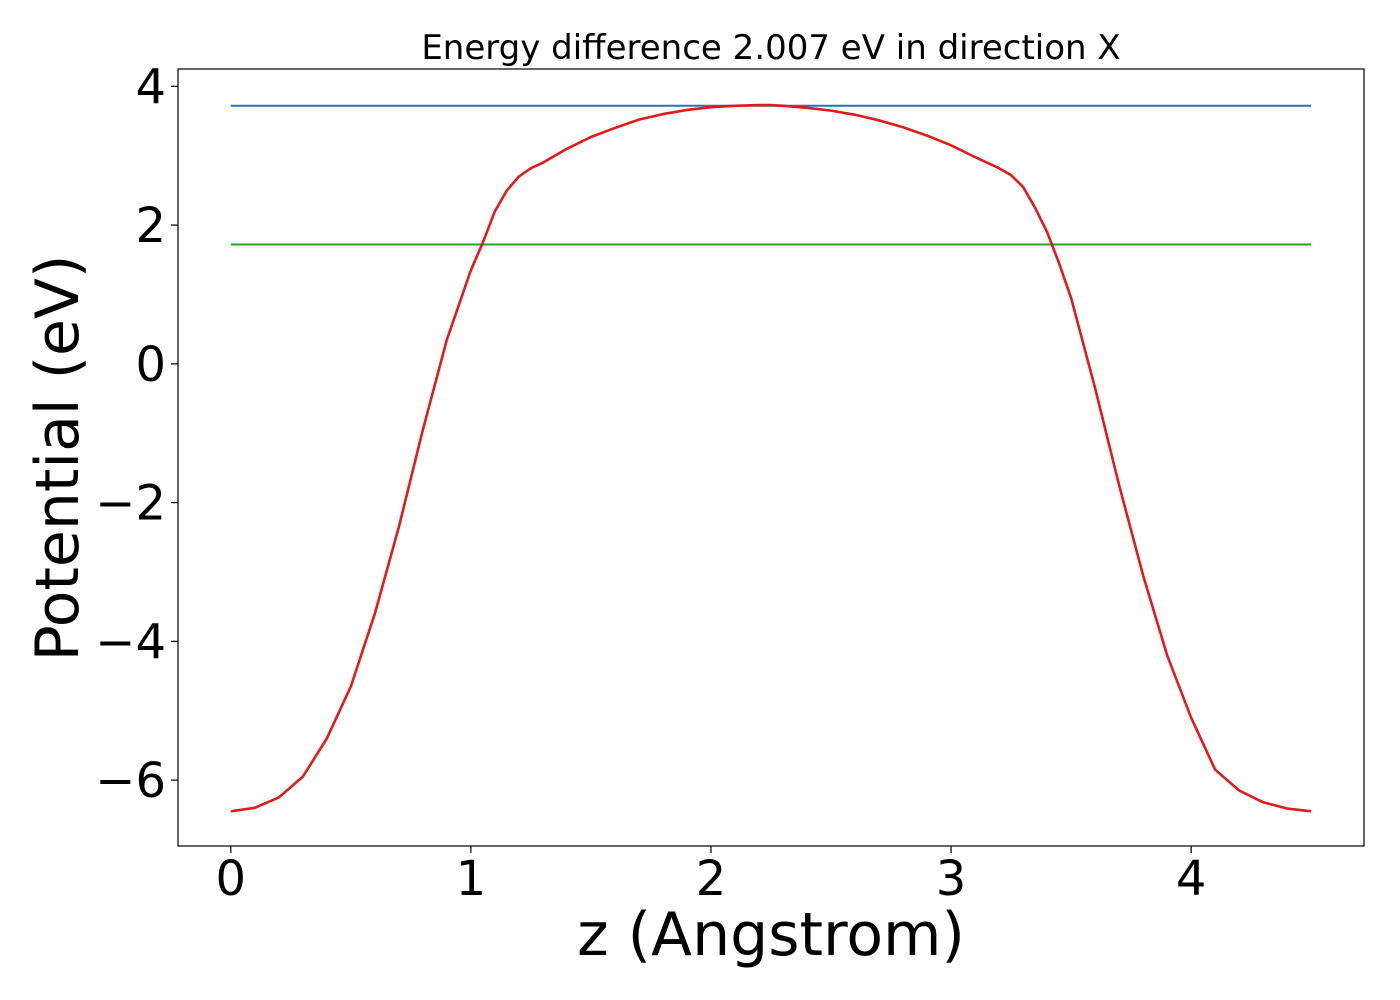 The width and height of the screenshot is (1400, 1000). What do you see at coordinates (130, 642) in the screenshot?
I see `y-tick-label: −4` at bounding box center [130, 642].